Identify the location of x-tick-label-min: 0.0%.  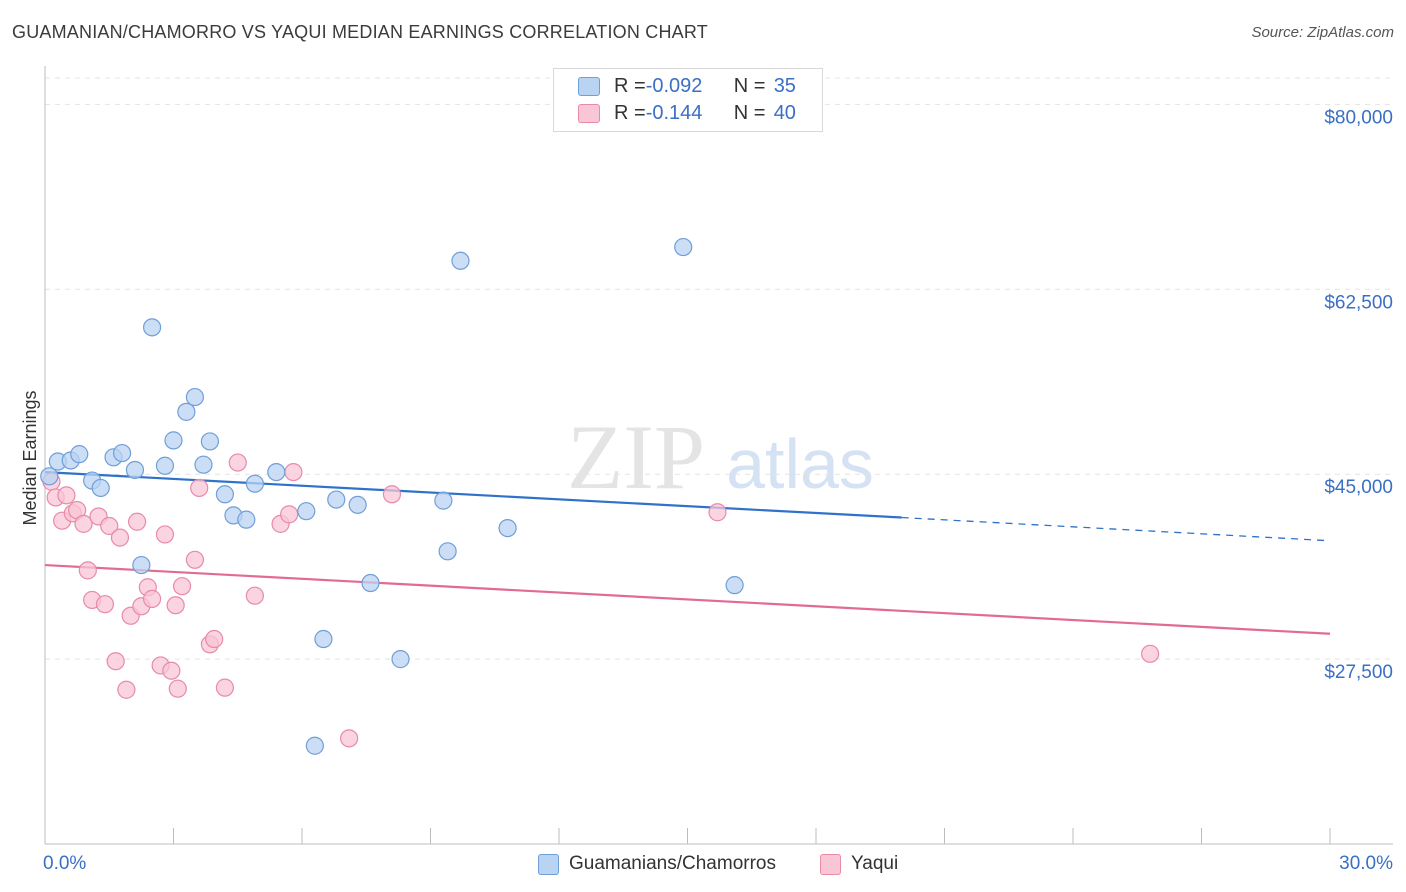
(64, 863).